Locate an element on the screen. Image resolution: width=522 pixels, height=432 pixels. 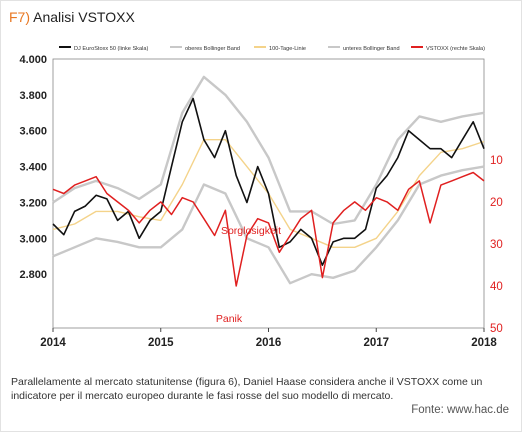
legend-item: unteres Bollinger Band is located at coordinates (364, 49).